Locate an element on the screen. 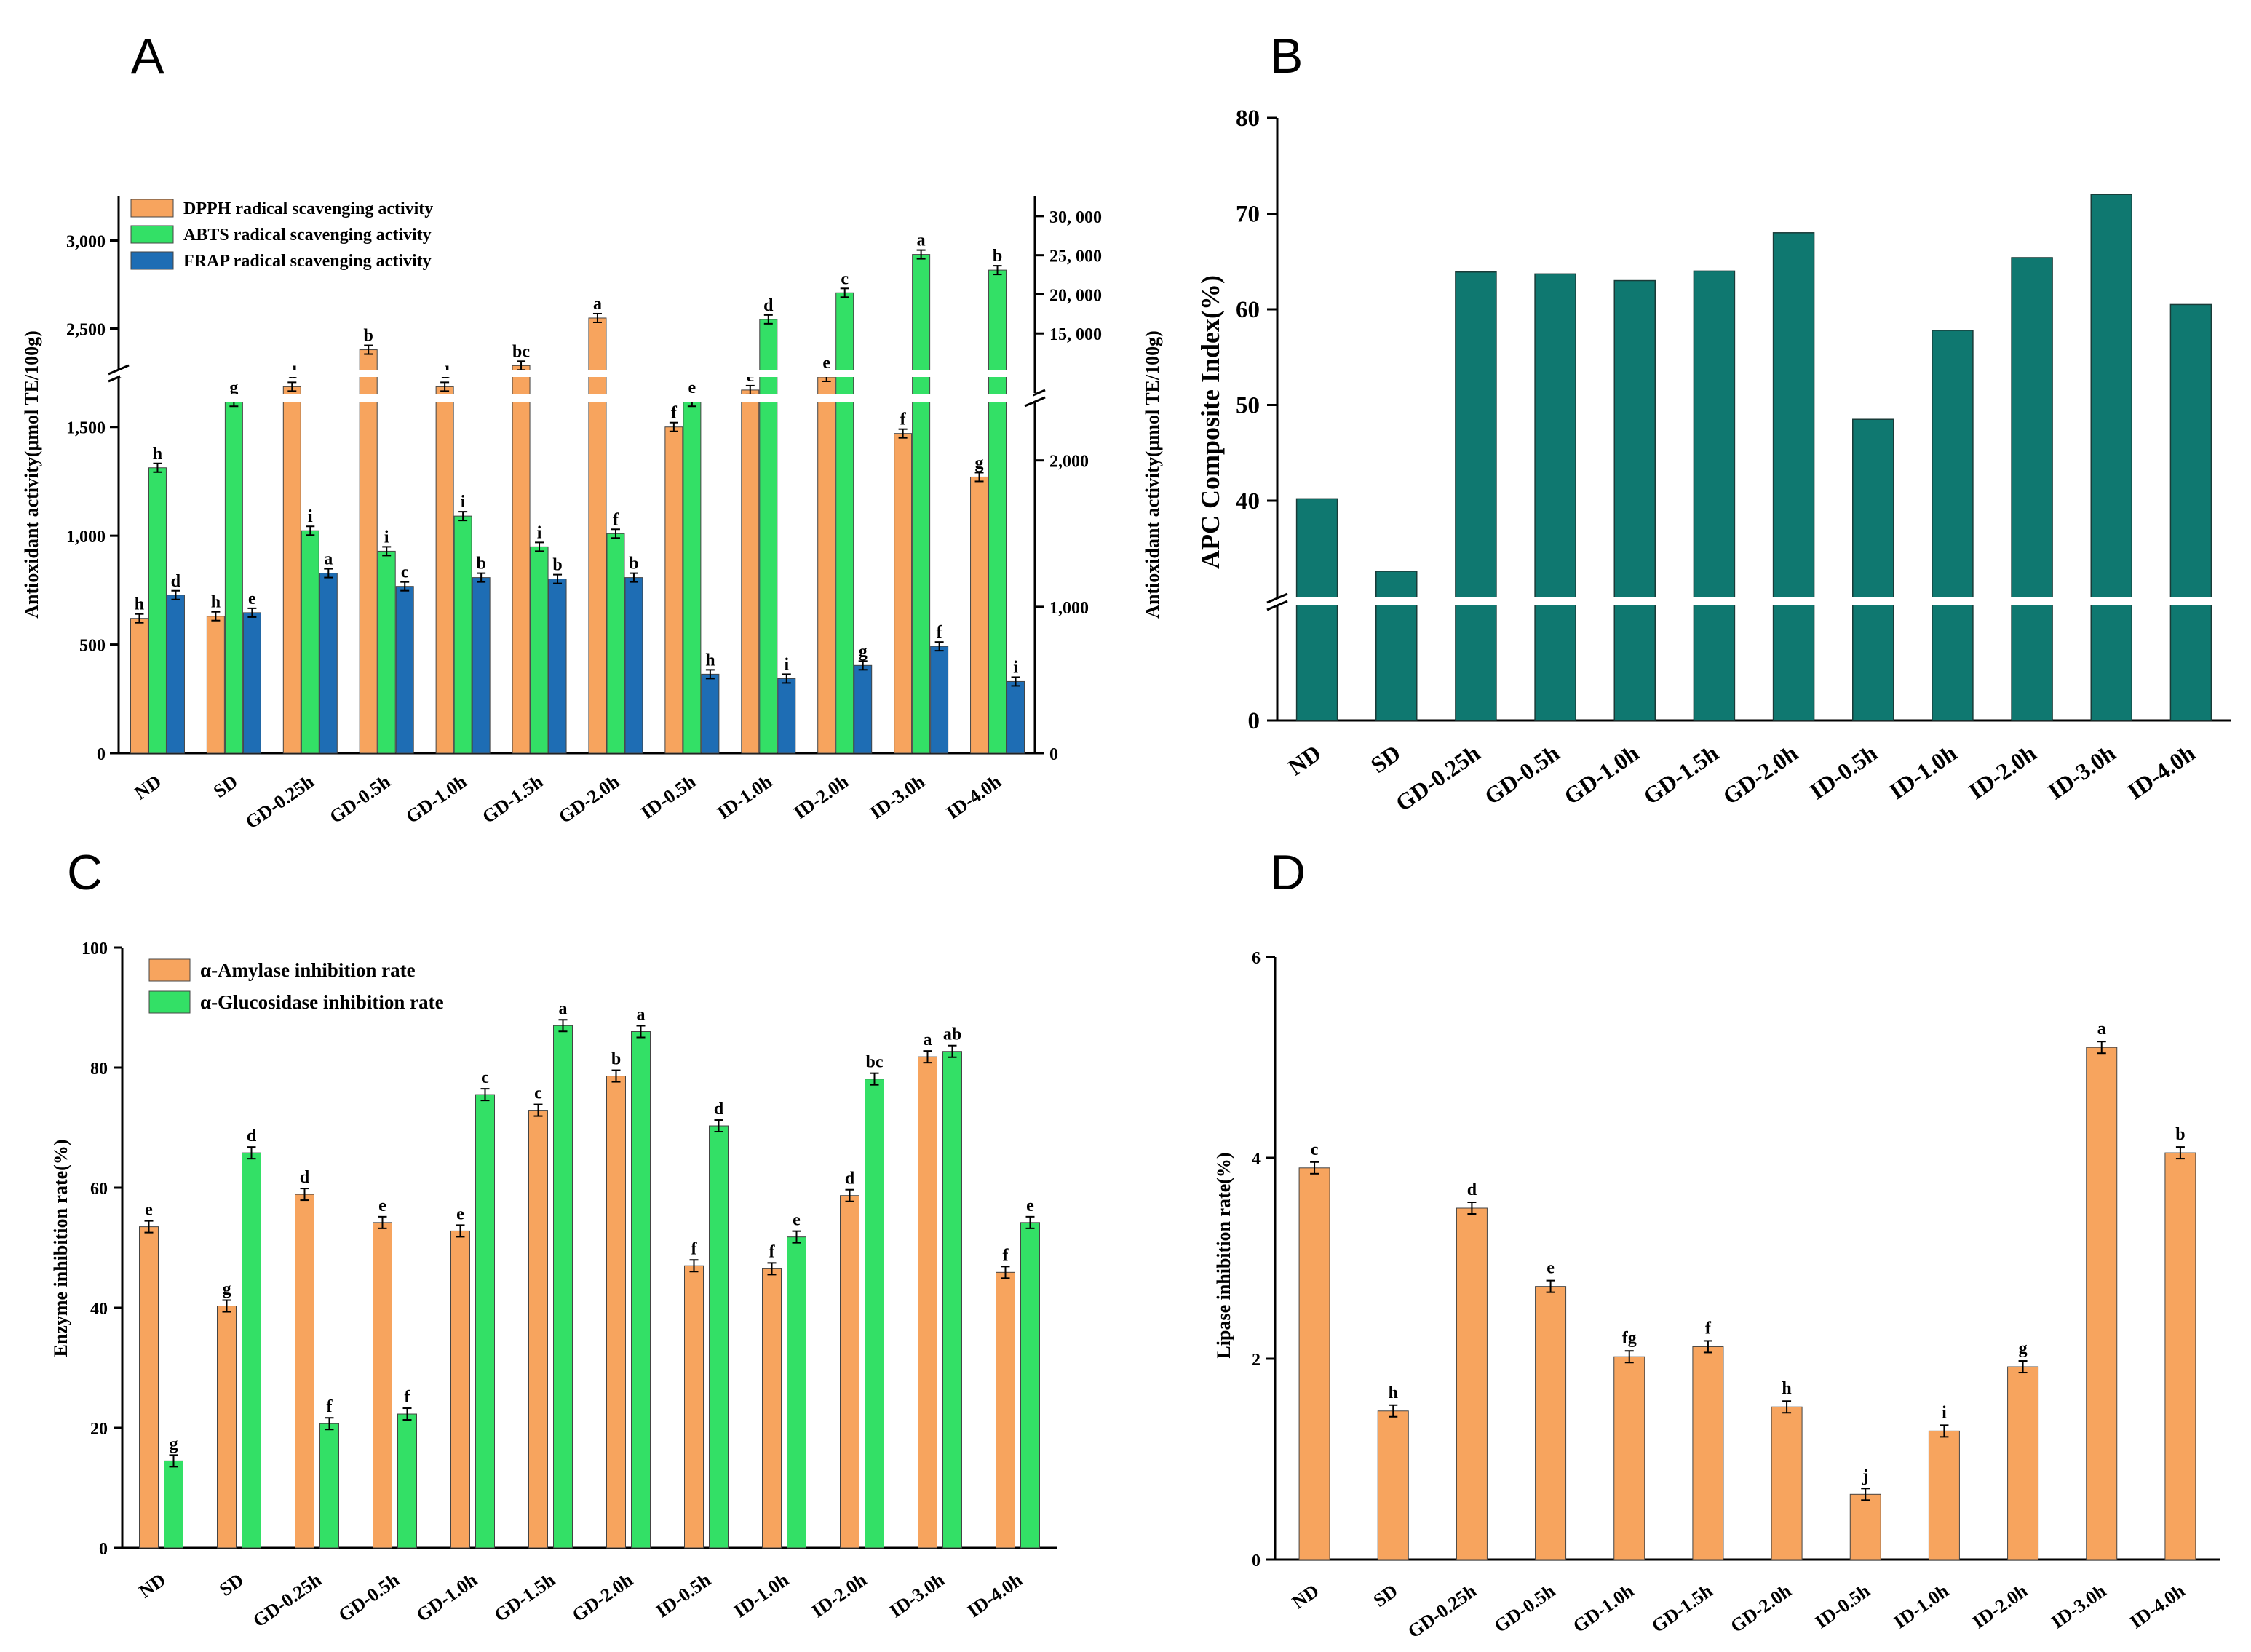 The height and width of the screenshot is (1652, 2251). bar-1-ID-4.0h is located at coordinates (997, 511).